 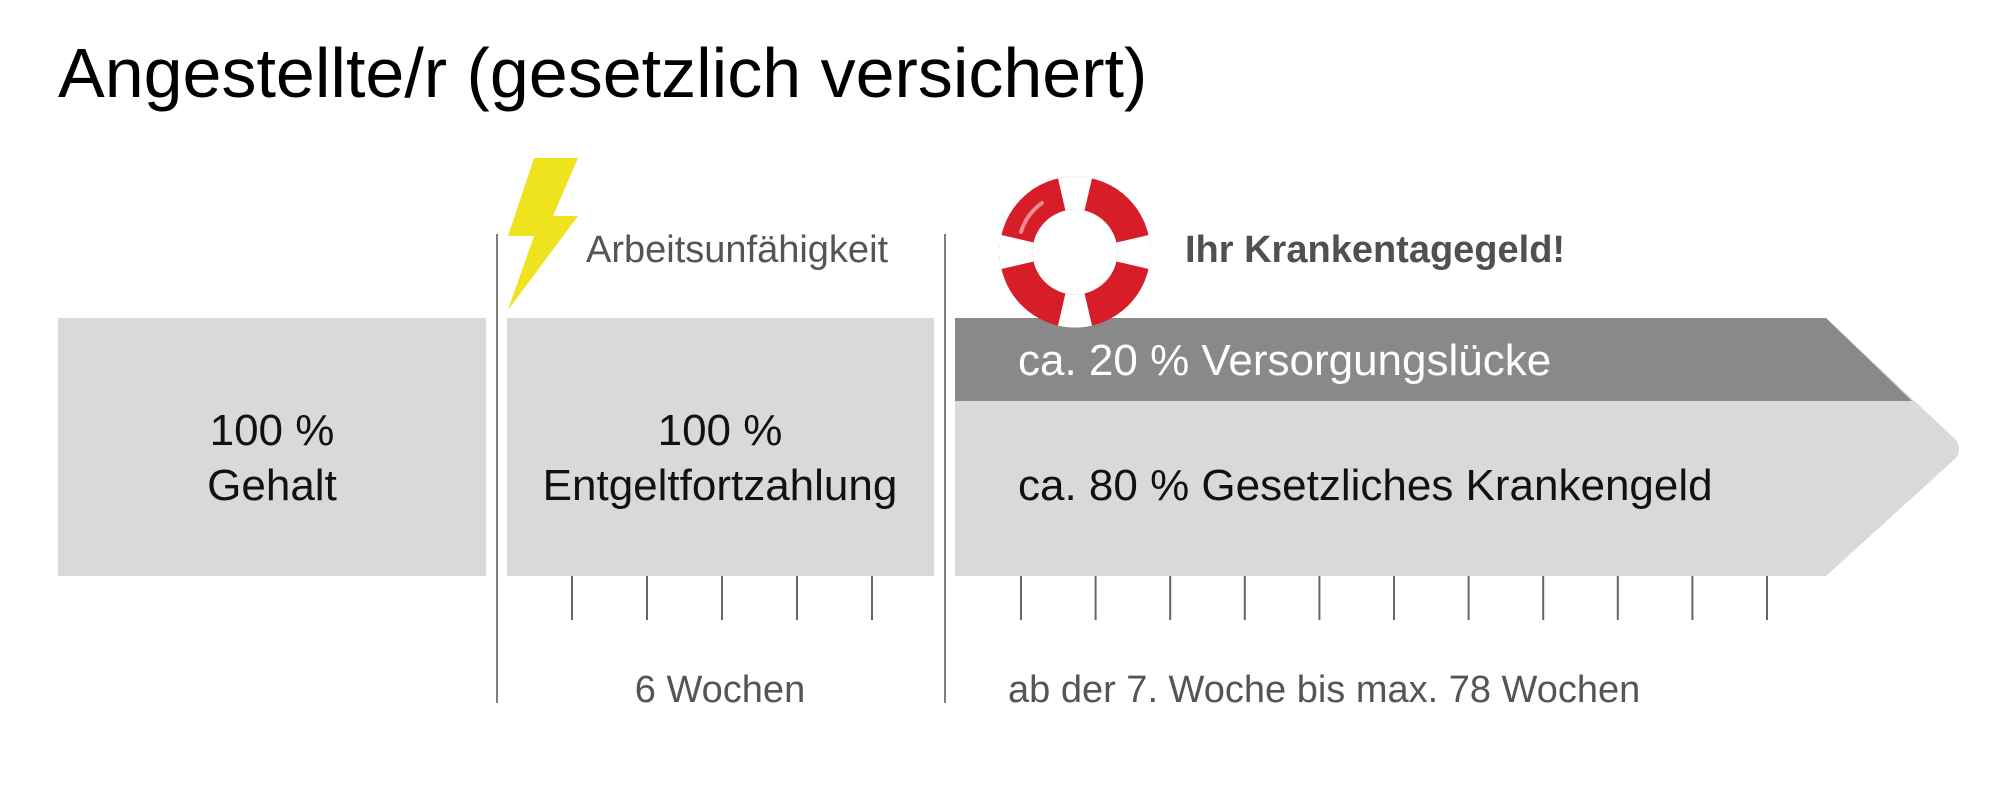 What do you see at coordinates (1031, 217) in the screenshot?
I see `lifebuoy-highlight` at bounding box center [1031, 217].